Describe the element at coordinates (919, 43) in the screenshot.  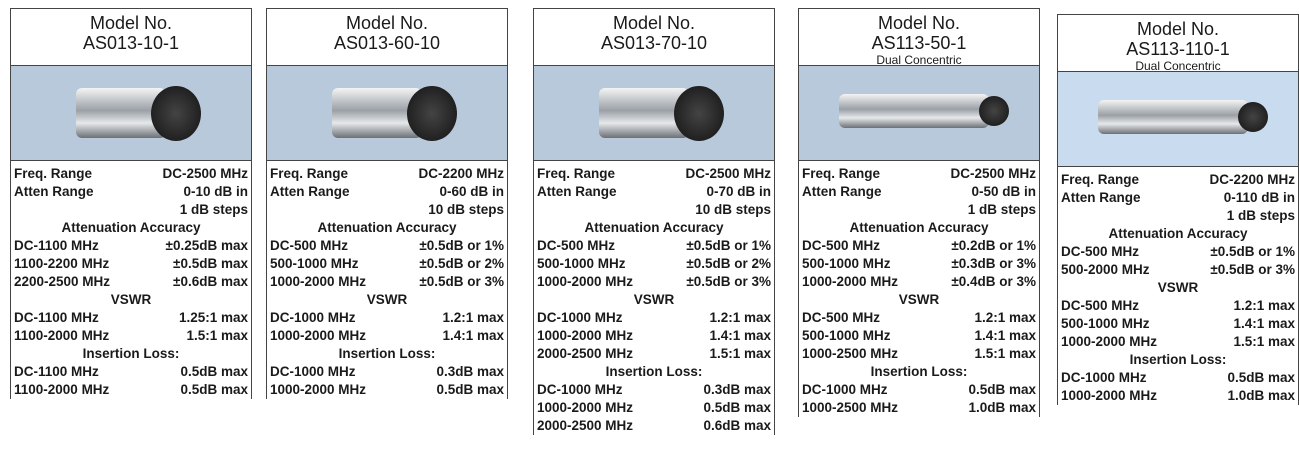
I see `model-number: AS113-50-1` at that location.